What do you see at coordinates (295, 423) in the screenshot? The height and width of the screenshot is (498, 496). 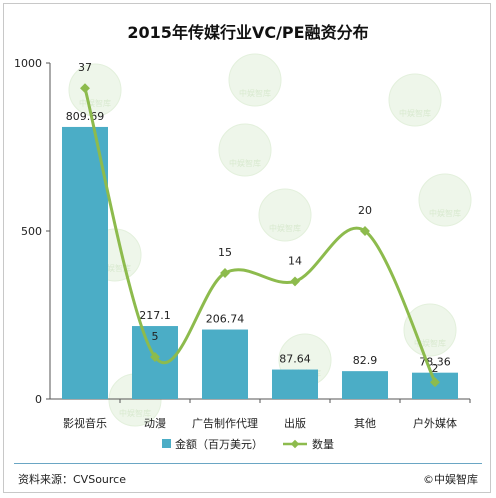 I see `x-tick-label: 出版` at bounding box center [295, 423].